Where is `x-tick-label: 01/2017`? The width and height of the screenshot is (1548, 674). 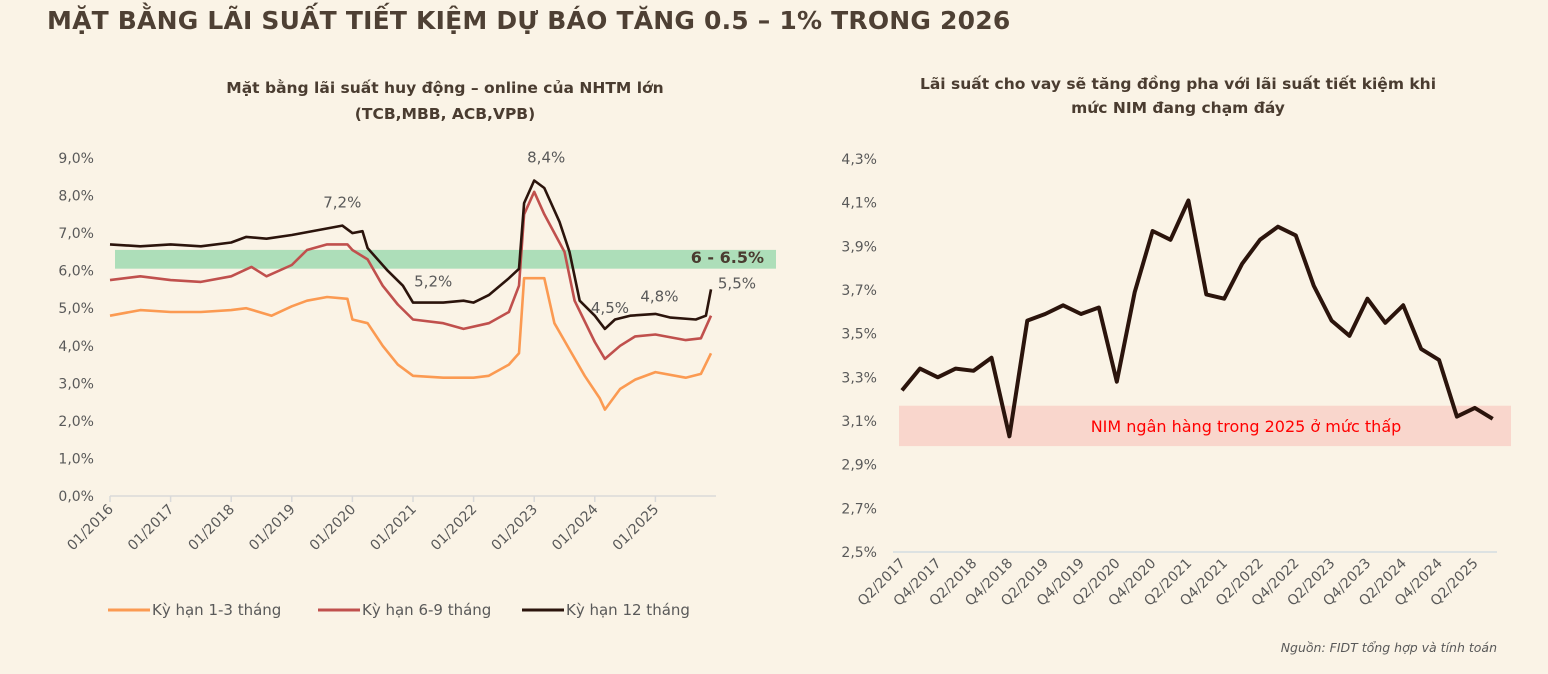
x-tick-label: 01/2017 is located at coordinates (151, 528).